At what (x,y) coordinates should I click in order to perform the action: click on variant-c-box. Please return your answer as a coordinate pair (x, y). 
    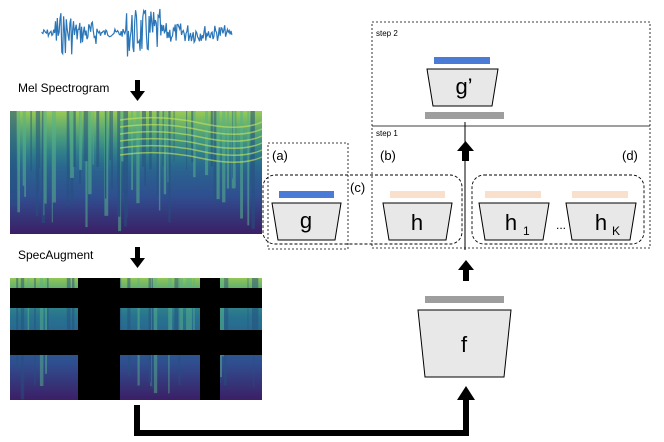
    Looking at the image, I should click on (362, 209).